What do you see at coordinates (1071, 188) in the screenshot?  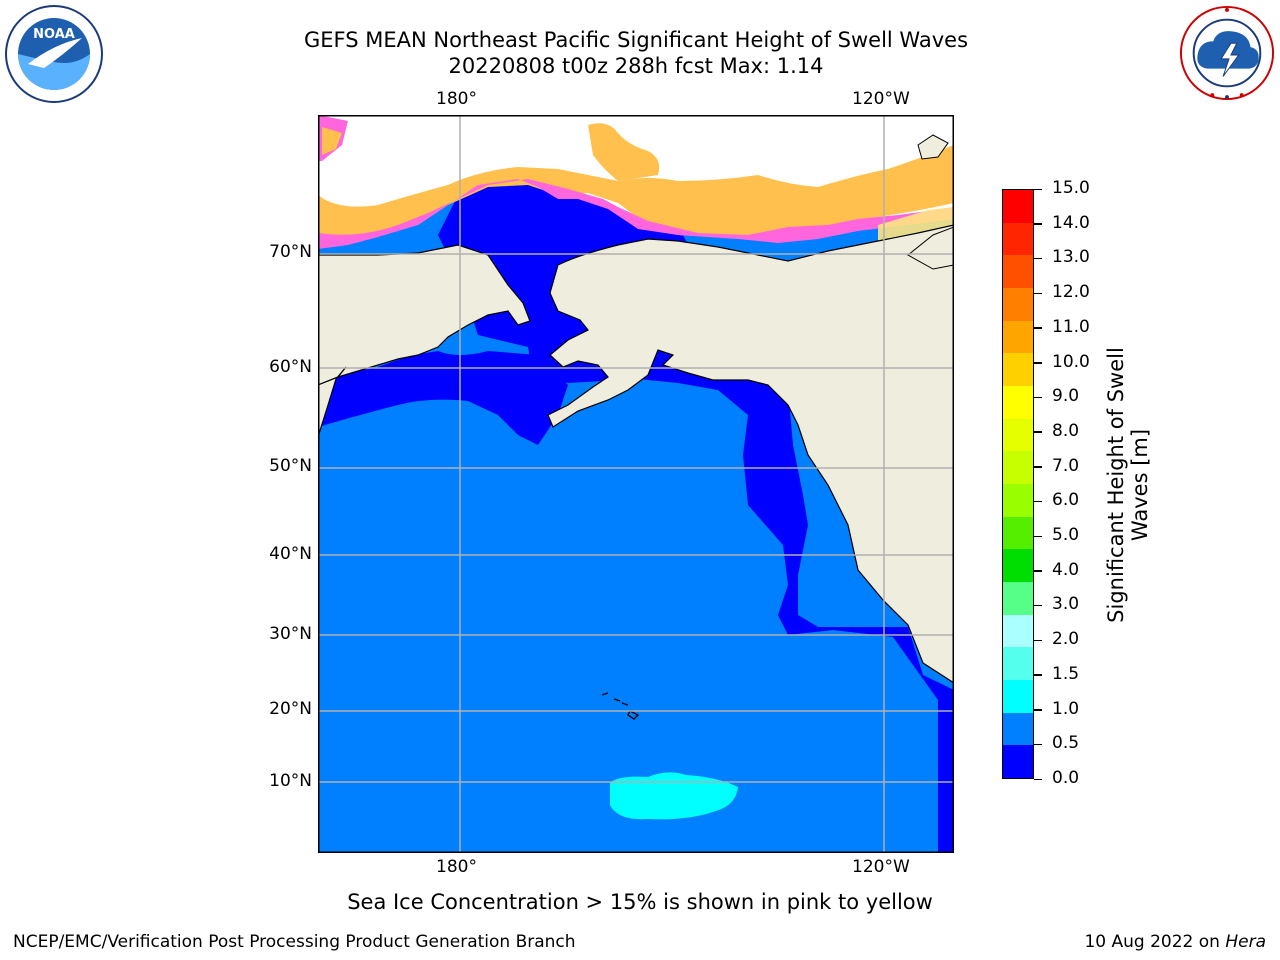 I see `colorbar-tick-label: 15.0` at bounding box center [1071, 188].